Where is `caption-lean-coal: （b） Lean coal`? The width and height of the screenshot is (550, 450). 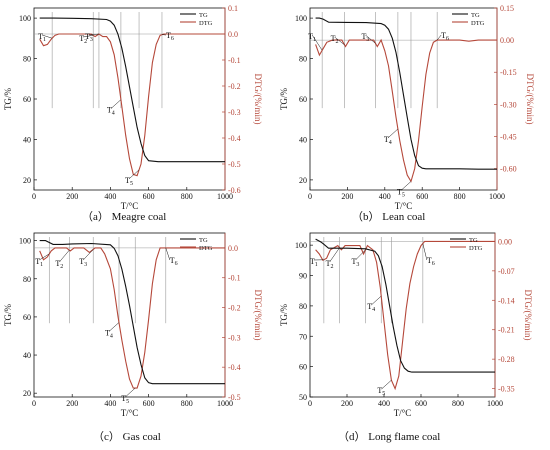 caption-lean-coal: （b） Lean coal is located at coordinates (389, 217).